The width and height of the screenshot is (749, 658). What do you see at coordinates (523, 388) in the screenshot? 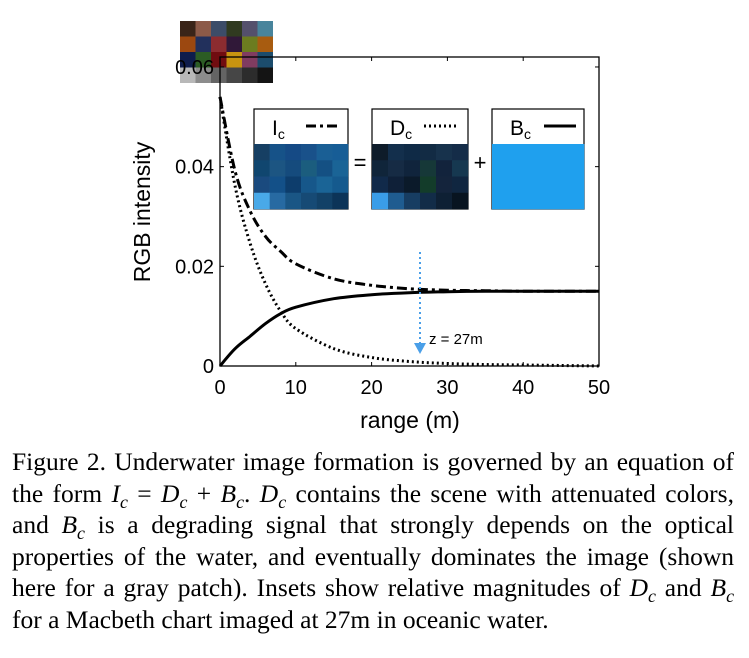
I see `x-tick-label: 40` at bounding box center [523, 388].